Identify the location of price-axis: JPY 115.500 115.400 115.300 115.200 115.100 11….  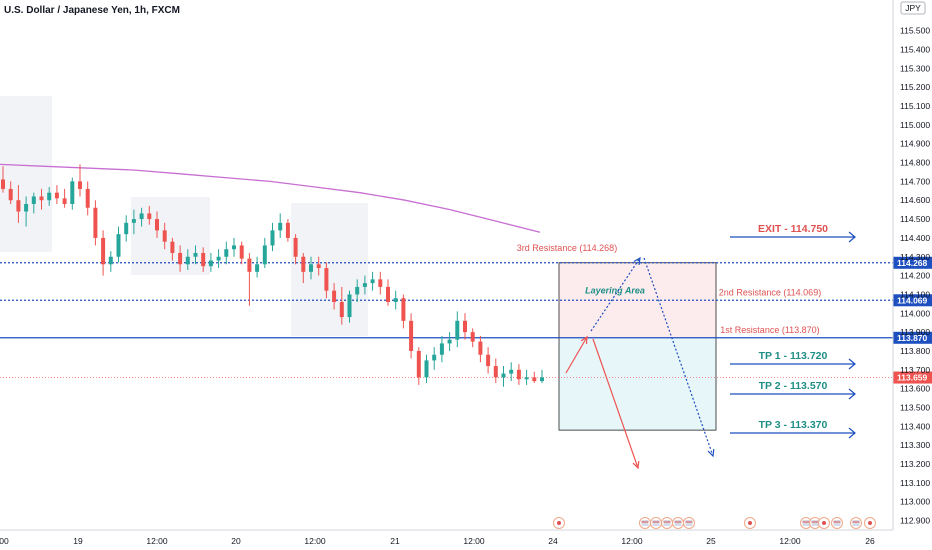
(911, 265).